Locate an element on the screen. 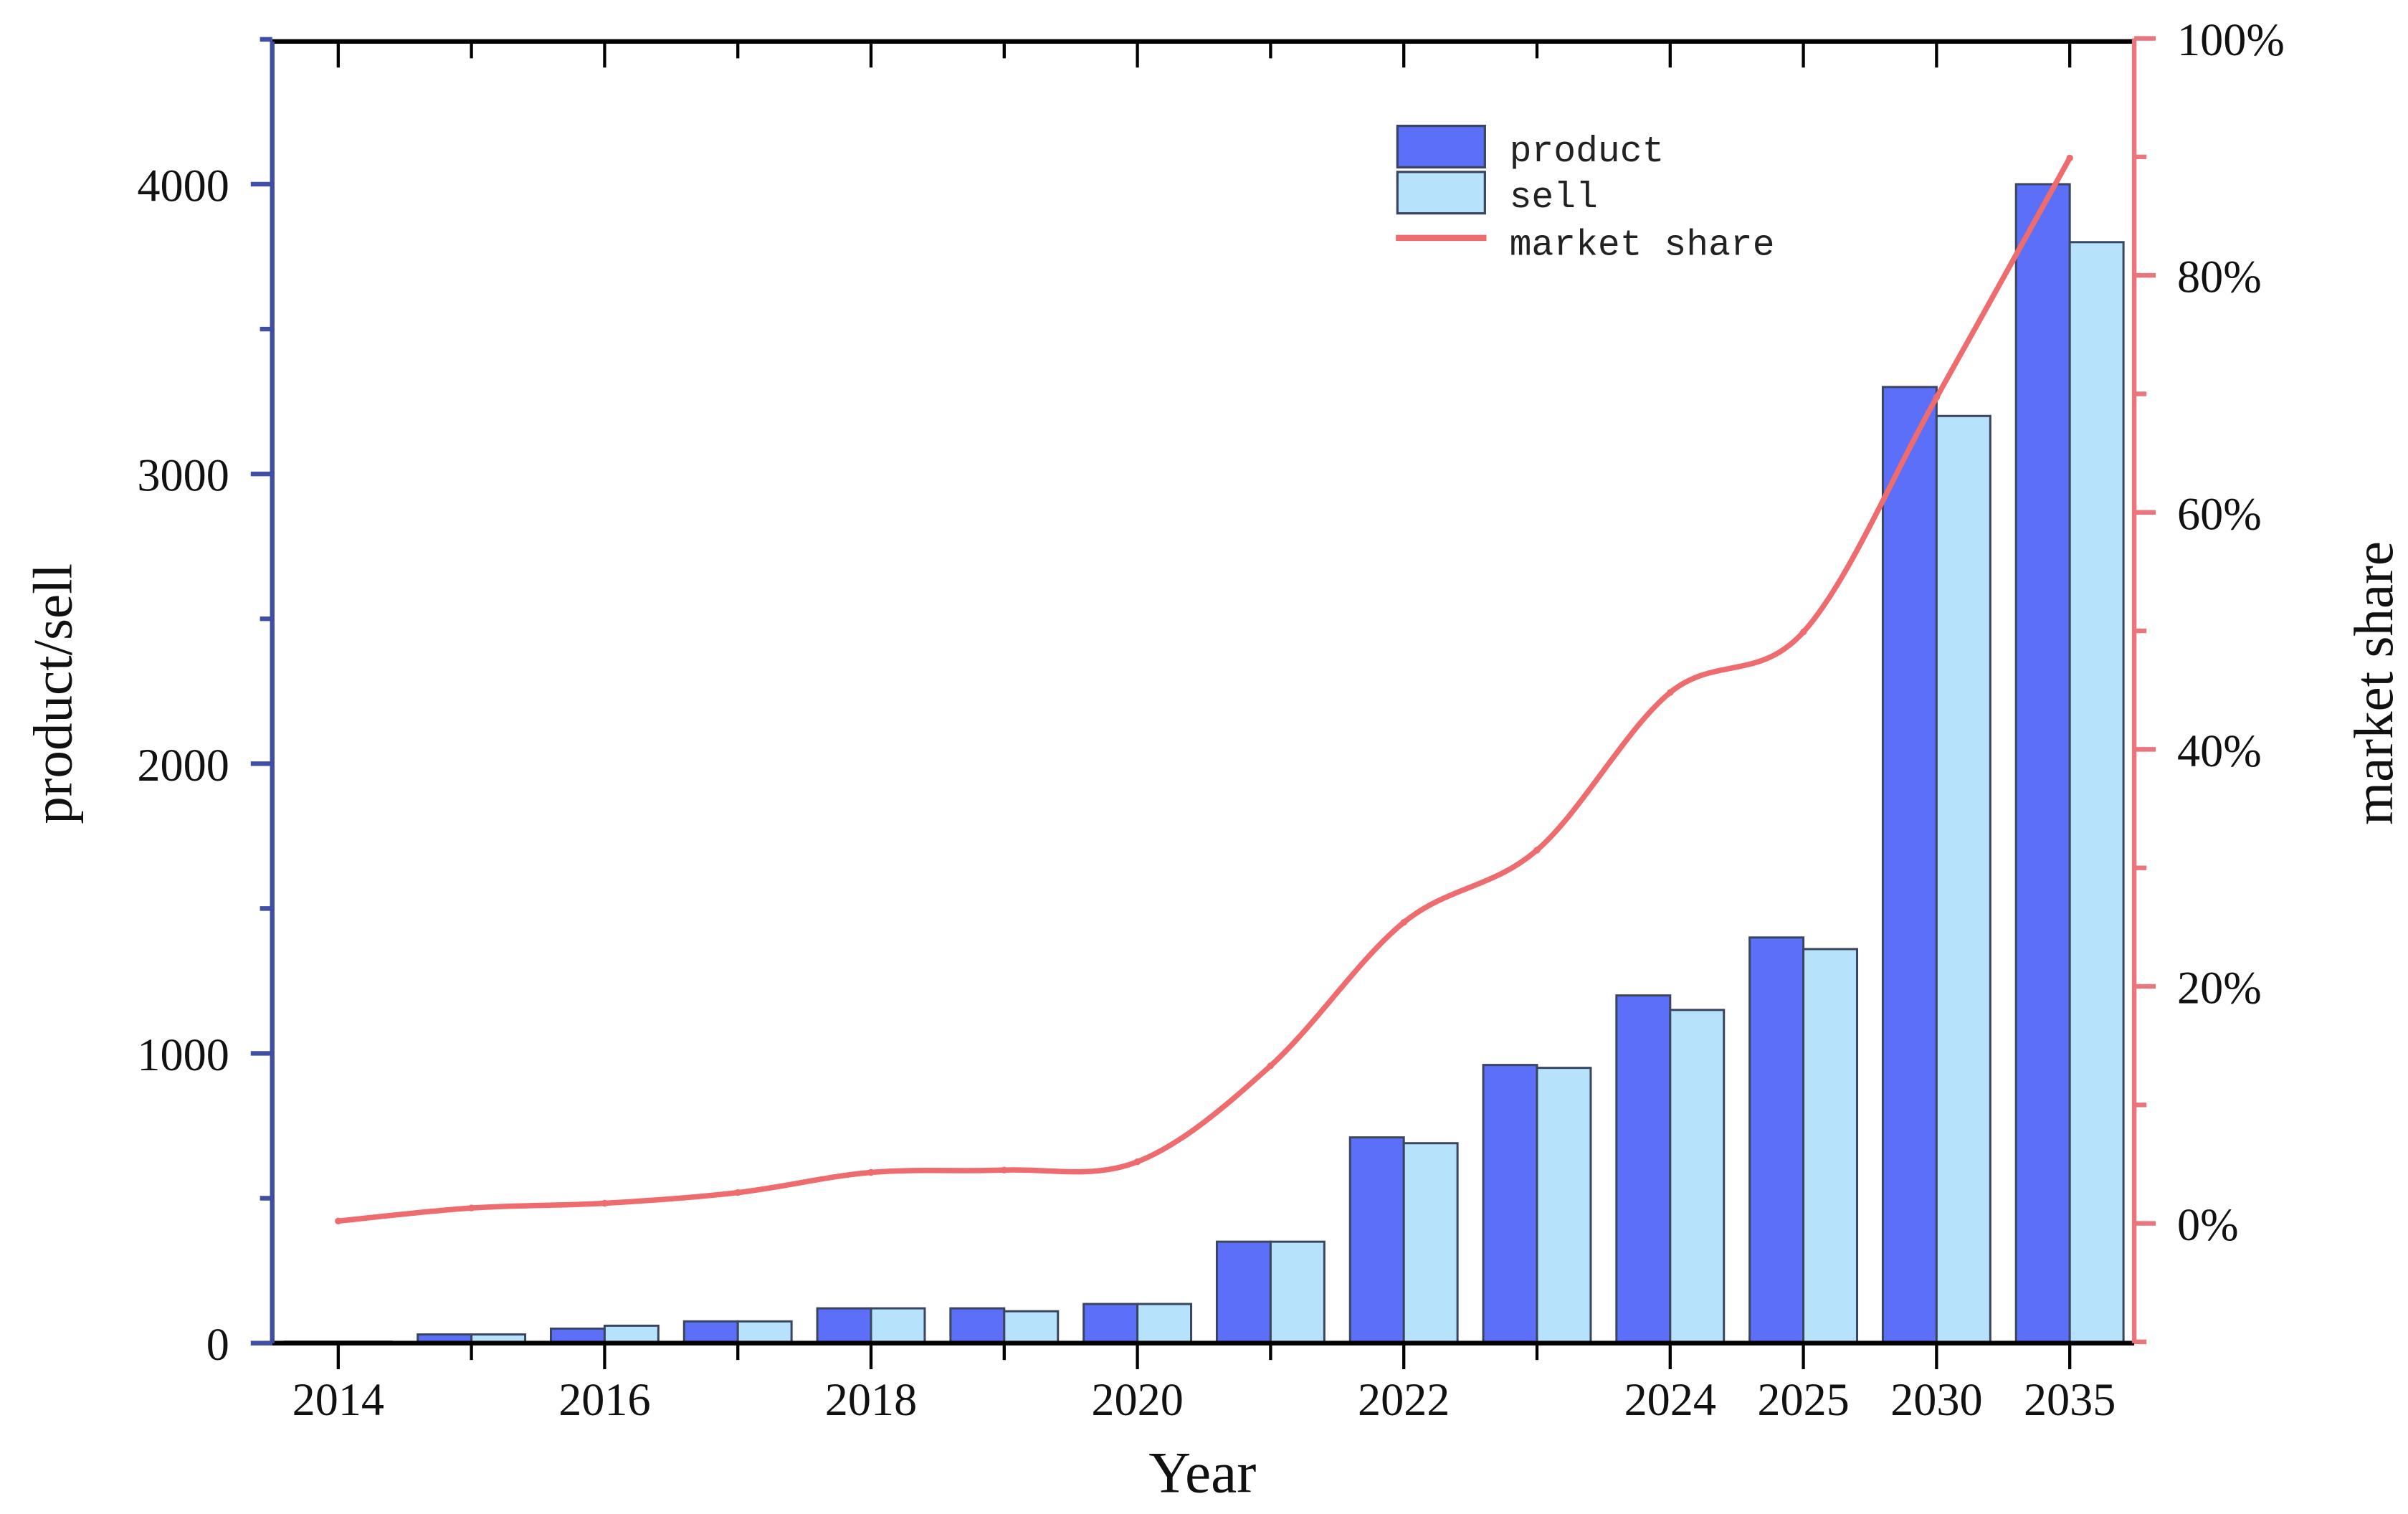  bar-sell-2019 is located at coordinates (1031, 1327).